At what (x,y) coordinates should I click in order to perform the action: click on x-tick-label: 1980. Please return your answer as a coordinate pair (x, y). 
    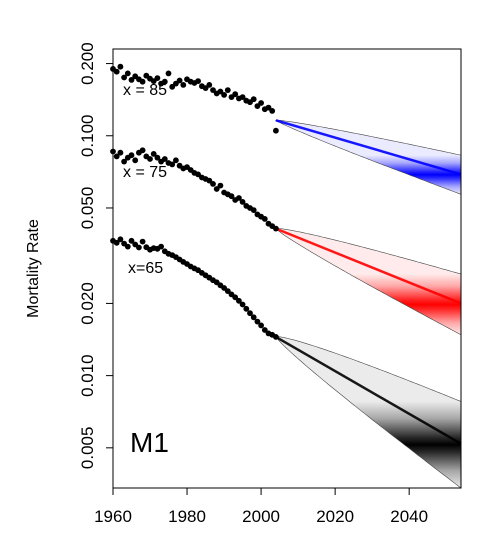
    Looking at the image, I should click on (187, 516).